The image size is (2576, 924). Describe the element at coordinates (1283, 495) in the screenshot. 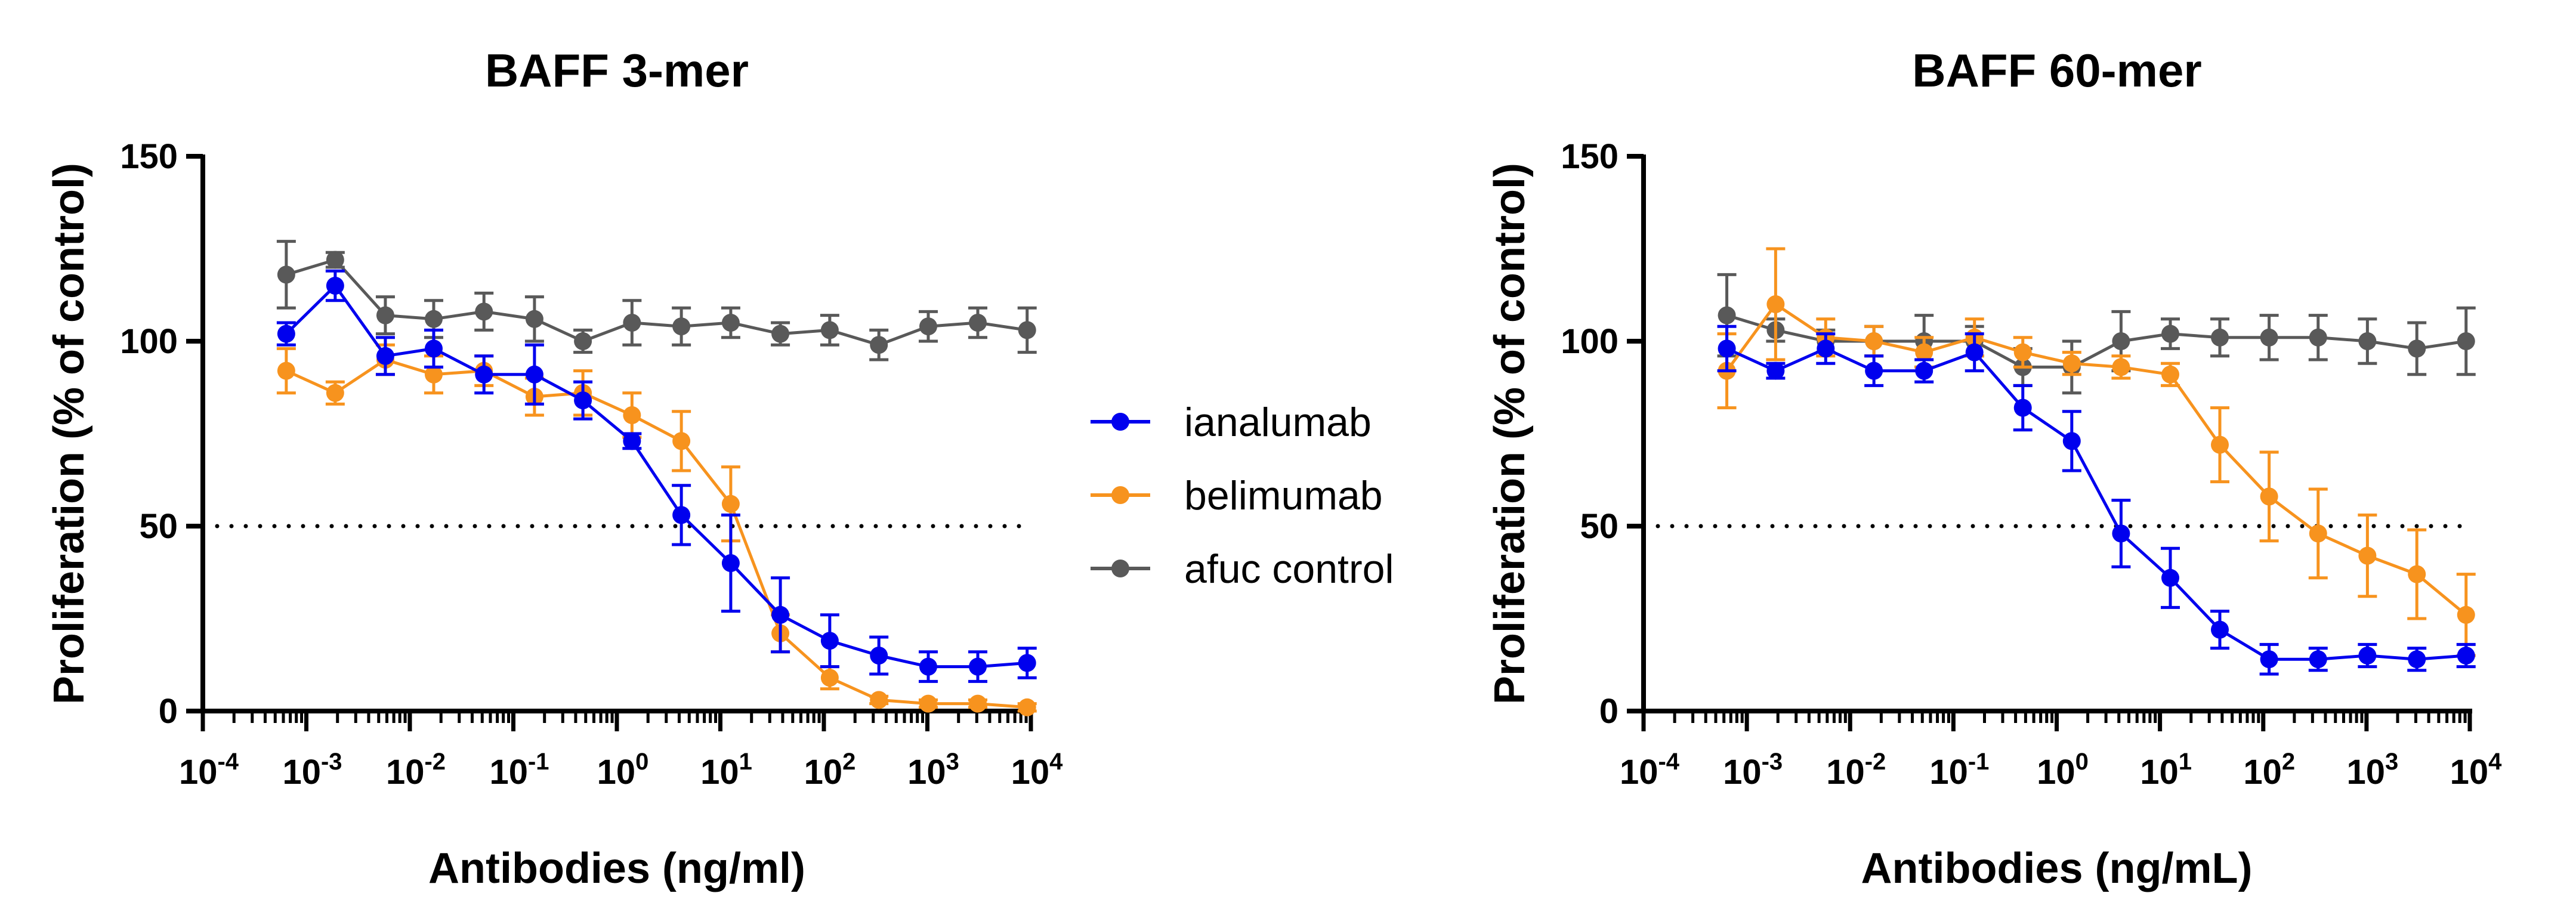

I see `legend-label: belimumab` at that location.